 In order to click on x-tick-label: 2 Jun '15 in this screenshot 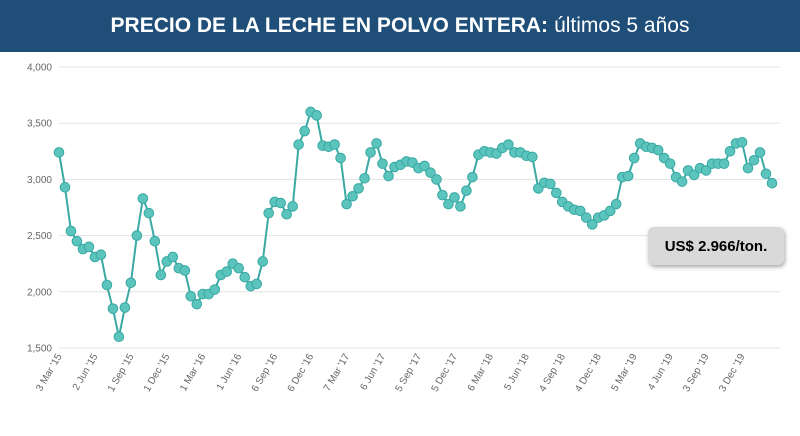, I will do `click(86, 372)`.